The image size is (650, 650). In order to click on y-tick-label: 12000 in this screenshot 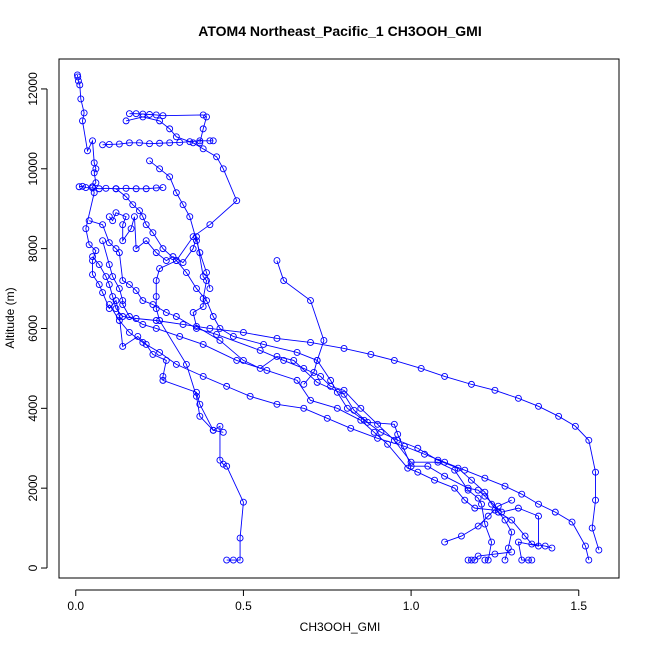, I will do `click(33, 89)`.